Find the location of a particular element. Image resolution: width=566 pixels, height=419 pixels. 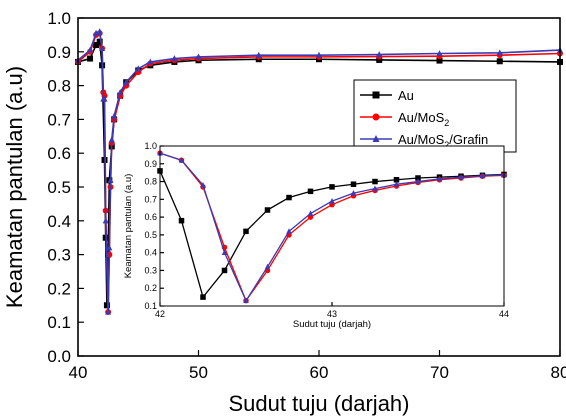

main-y-tick-label: 0.0 is located at coordinates (59, 356).